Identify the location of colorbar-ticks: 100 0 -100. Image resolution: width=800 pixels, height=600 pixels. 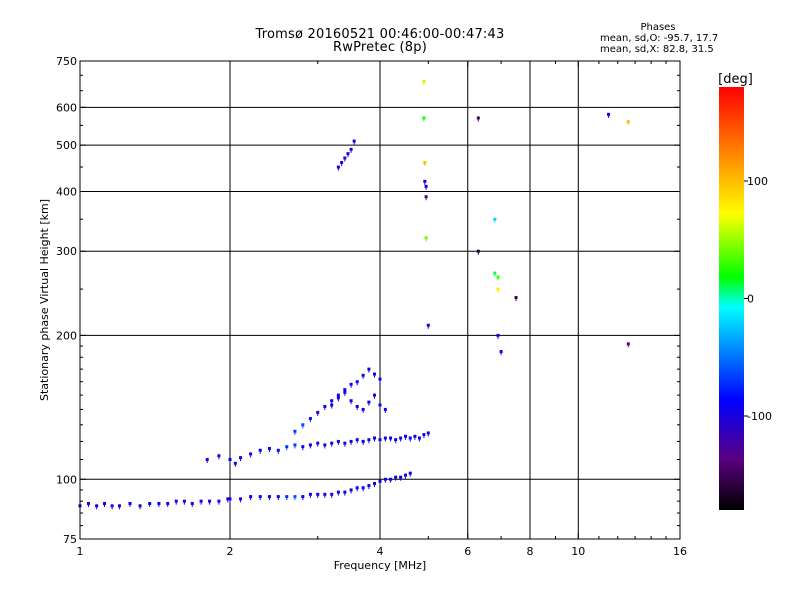
(758, 299).